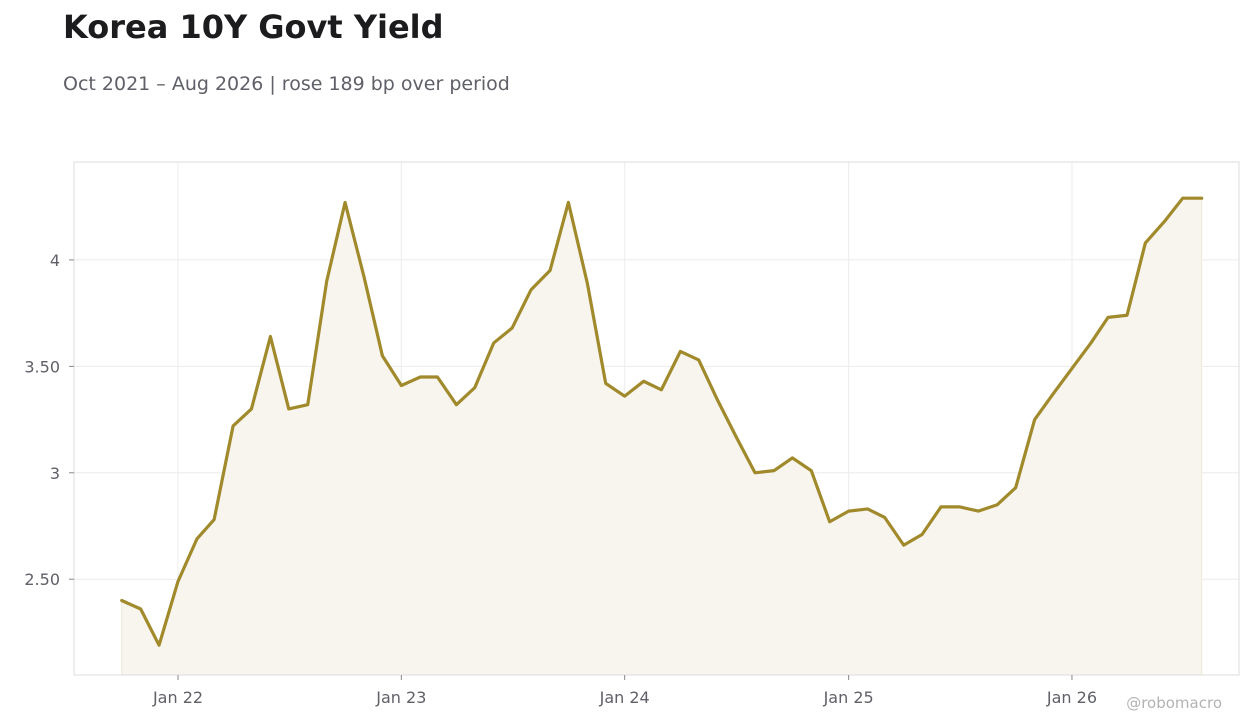  I want to click on x-tick-label: Jan 25, so click(848, 697).